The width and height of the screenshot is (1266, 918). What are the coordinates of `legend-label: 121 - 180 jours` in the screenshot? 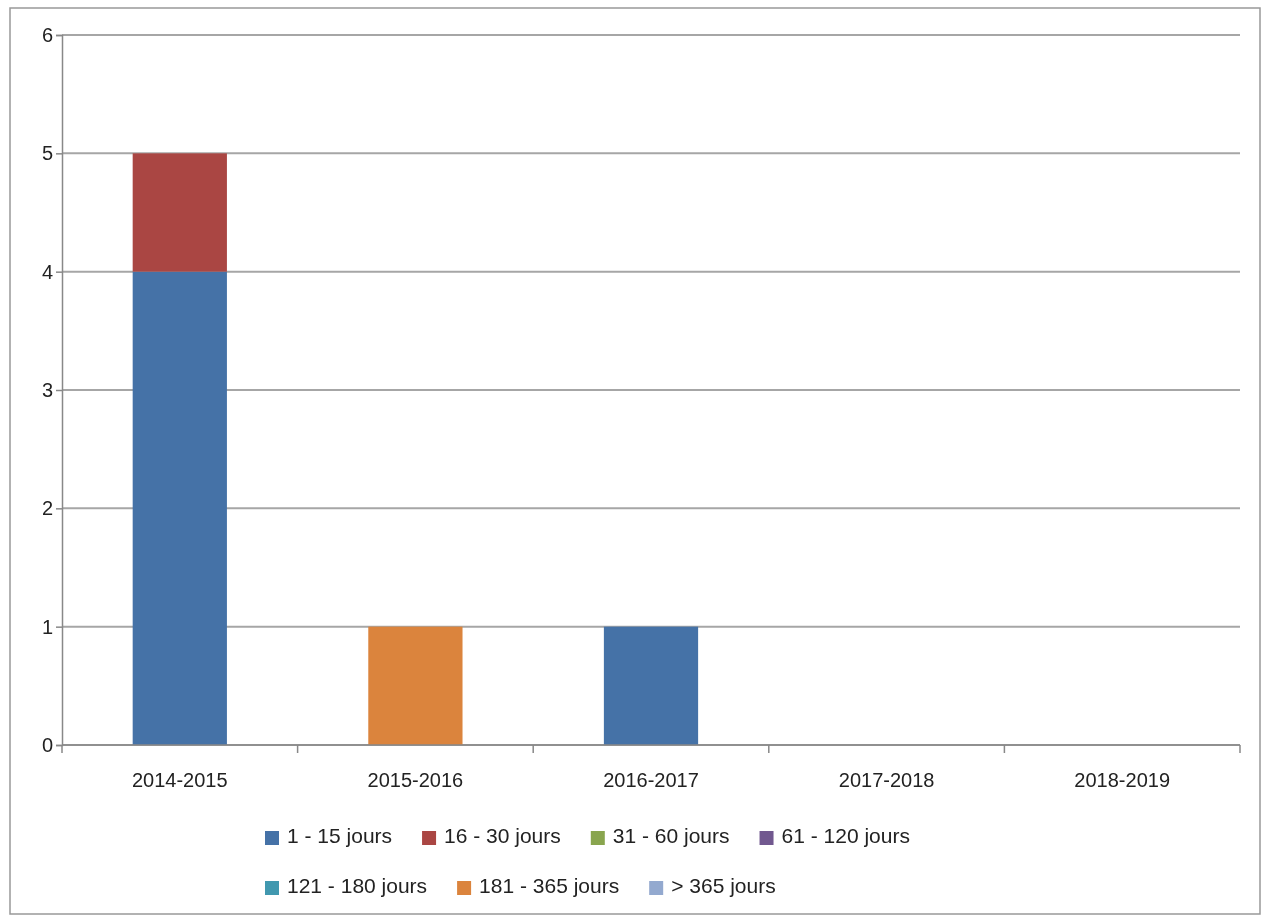 It's located at (357, 885).